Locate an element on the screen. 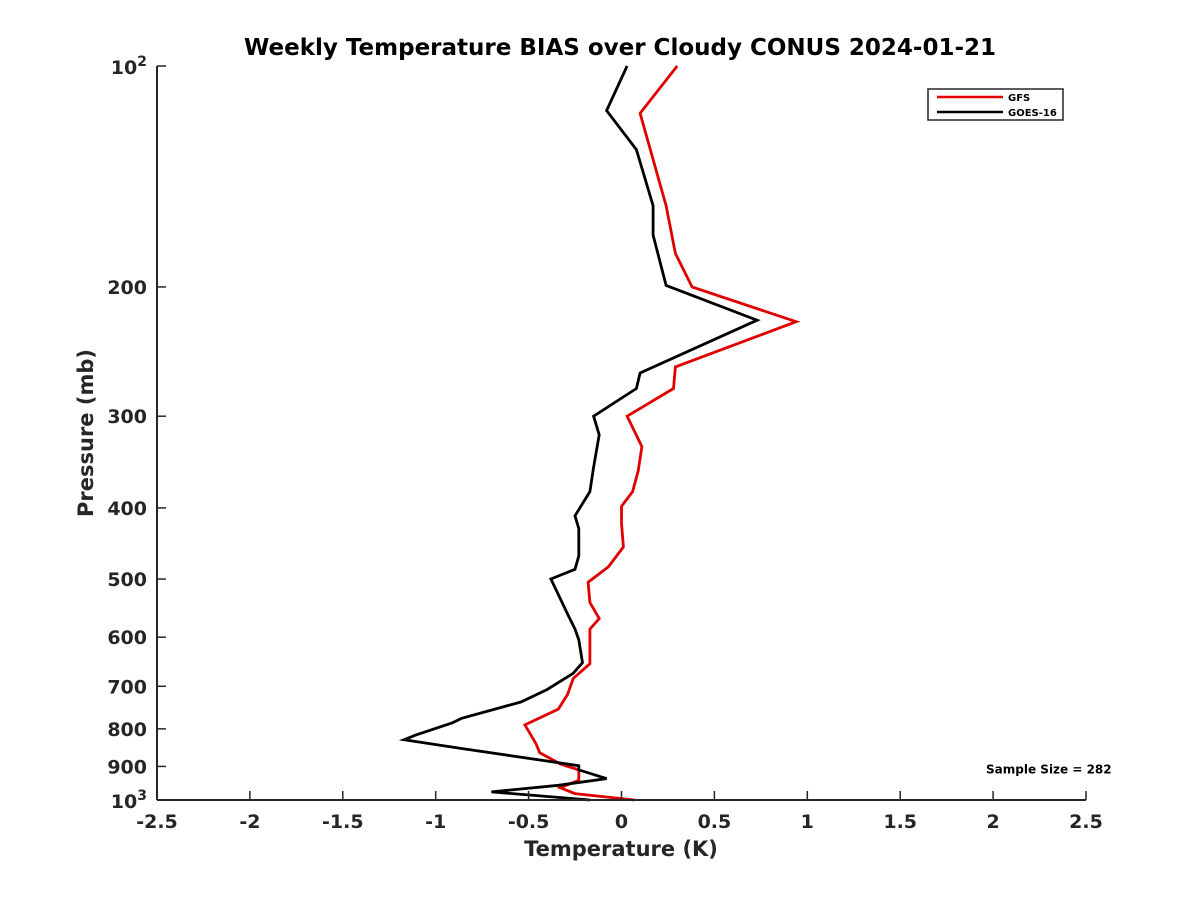  x-tick-label: -1 is located at coordinates (435, 822).